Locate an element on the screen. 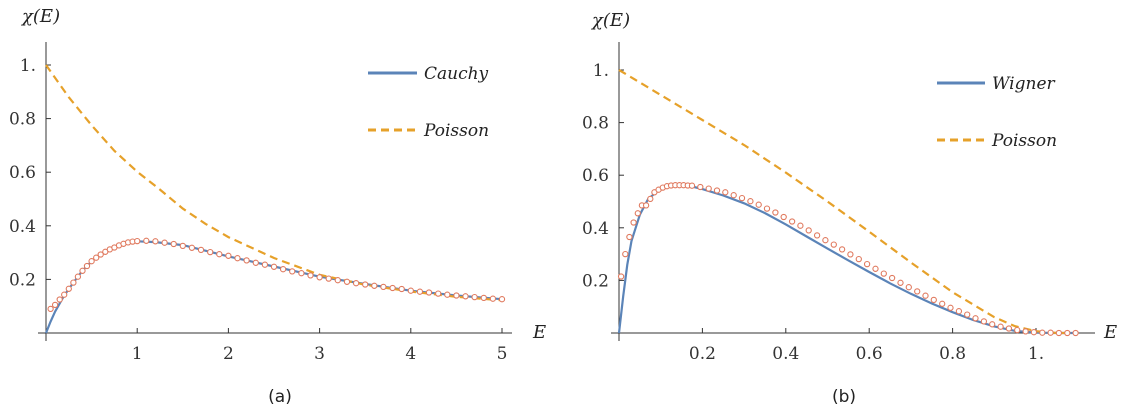 Image resolution: width=1122 pixels, height=412 pixels. x-tick-label: 5 is located at coordinates (502, 354).